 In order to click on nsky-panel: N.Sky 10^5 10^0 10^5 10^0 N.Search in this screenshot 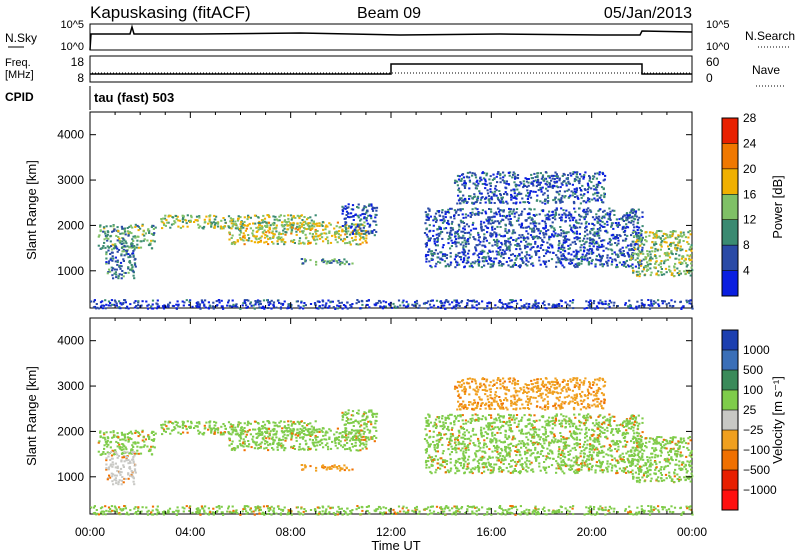, I will do `click(400, 36)`.